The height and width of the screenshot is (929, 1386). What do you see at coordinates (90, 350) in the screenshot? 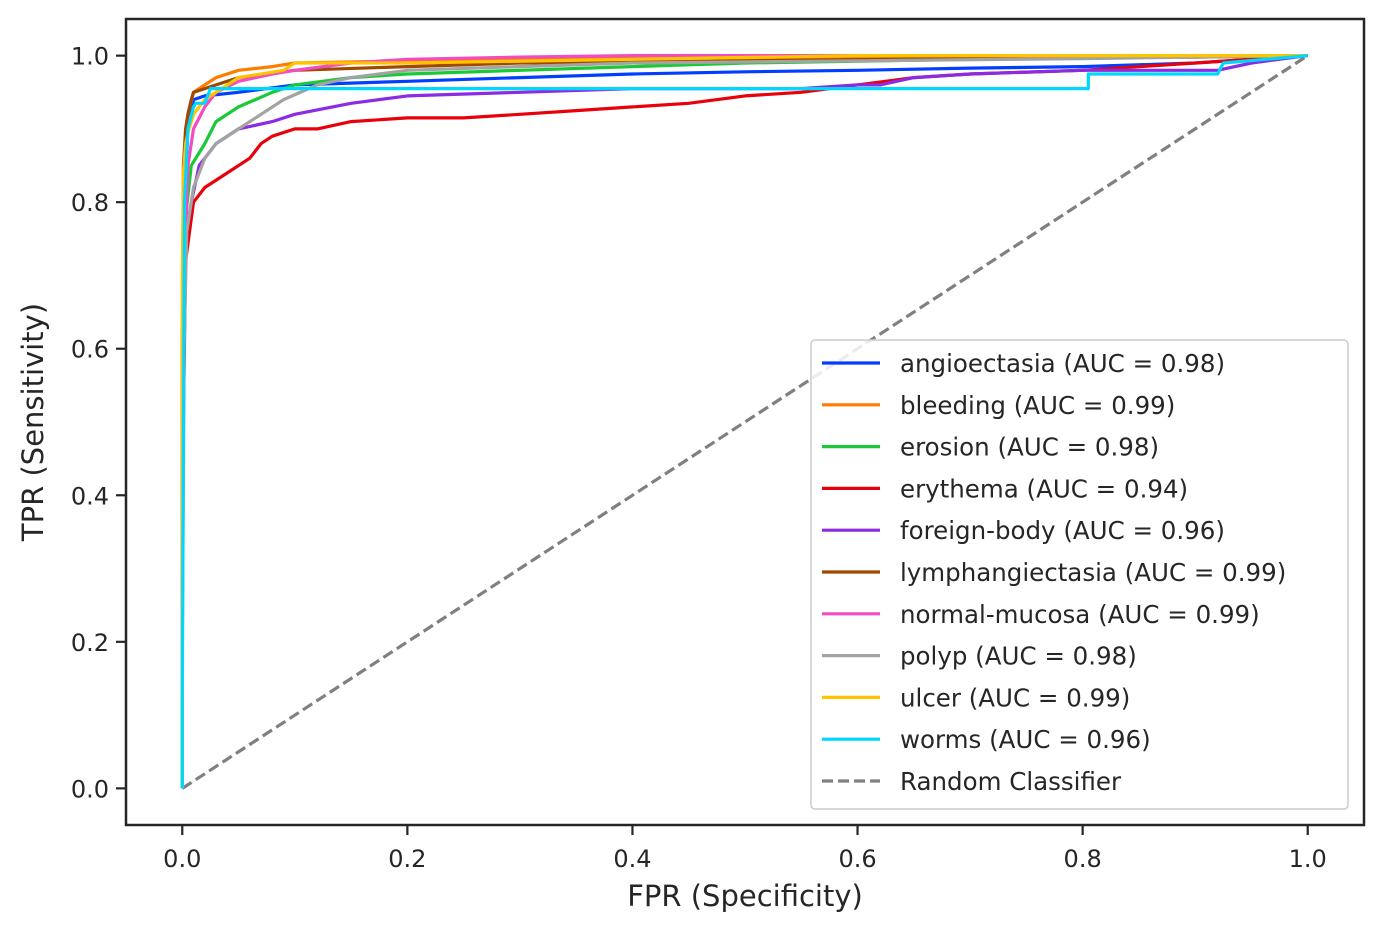
I see `y-tick-label-3: 0.6` at bounding box center [90, 350].